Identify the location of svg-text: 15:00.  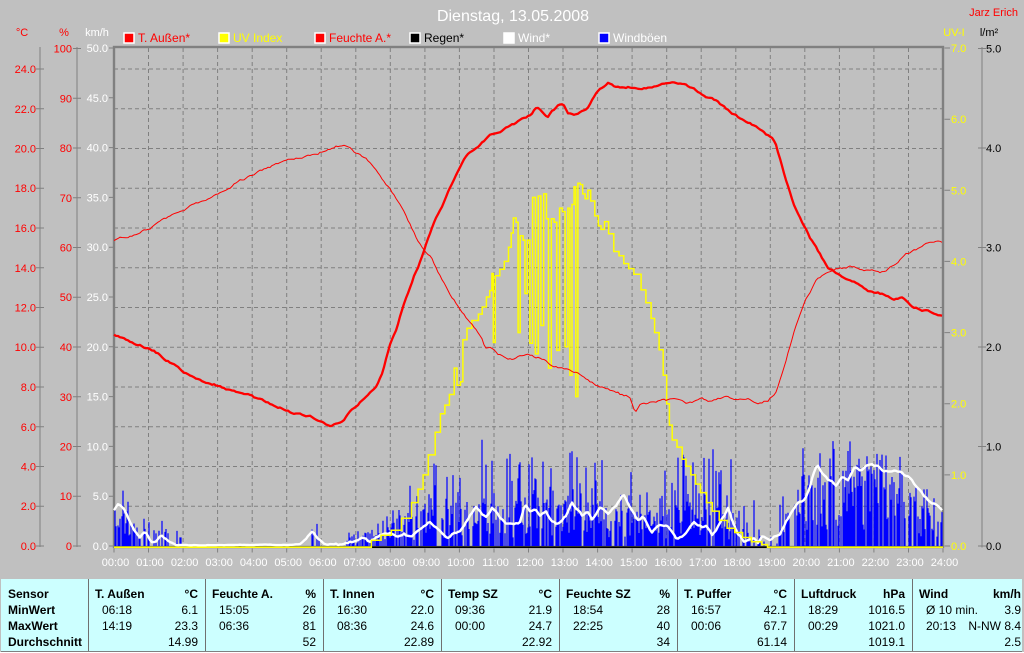
(634, 563).